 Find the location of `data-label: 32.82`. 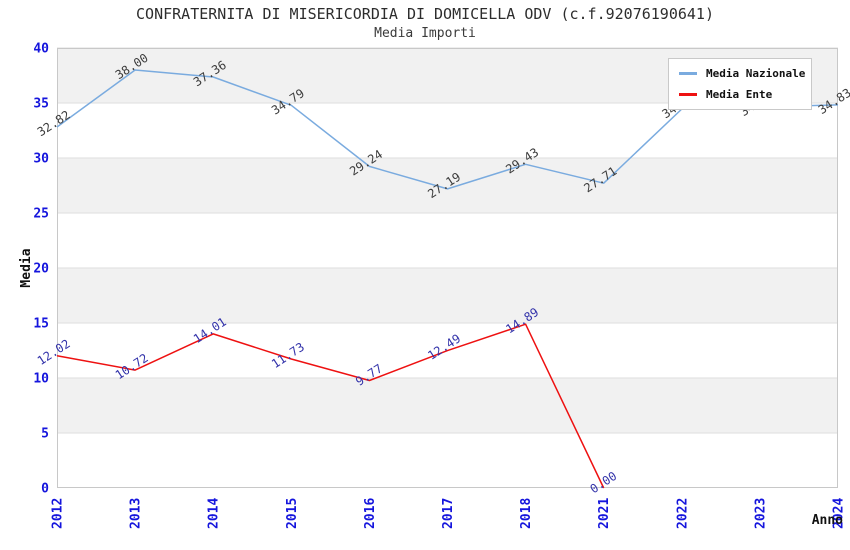

data-label: 32.82 is located at coordinates (54, 123).